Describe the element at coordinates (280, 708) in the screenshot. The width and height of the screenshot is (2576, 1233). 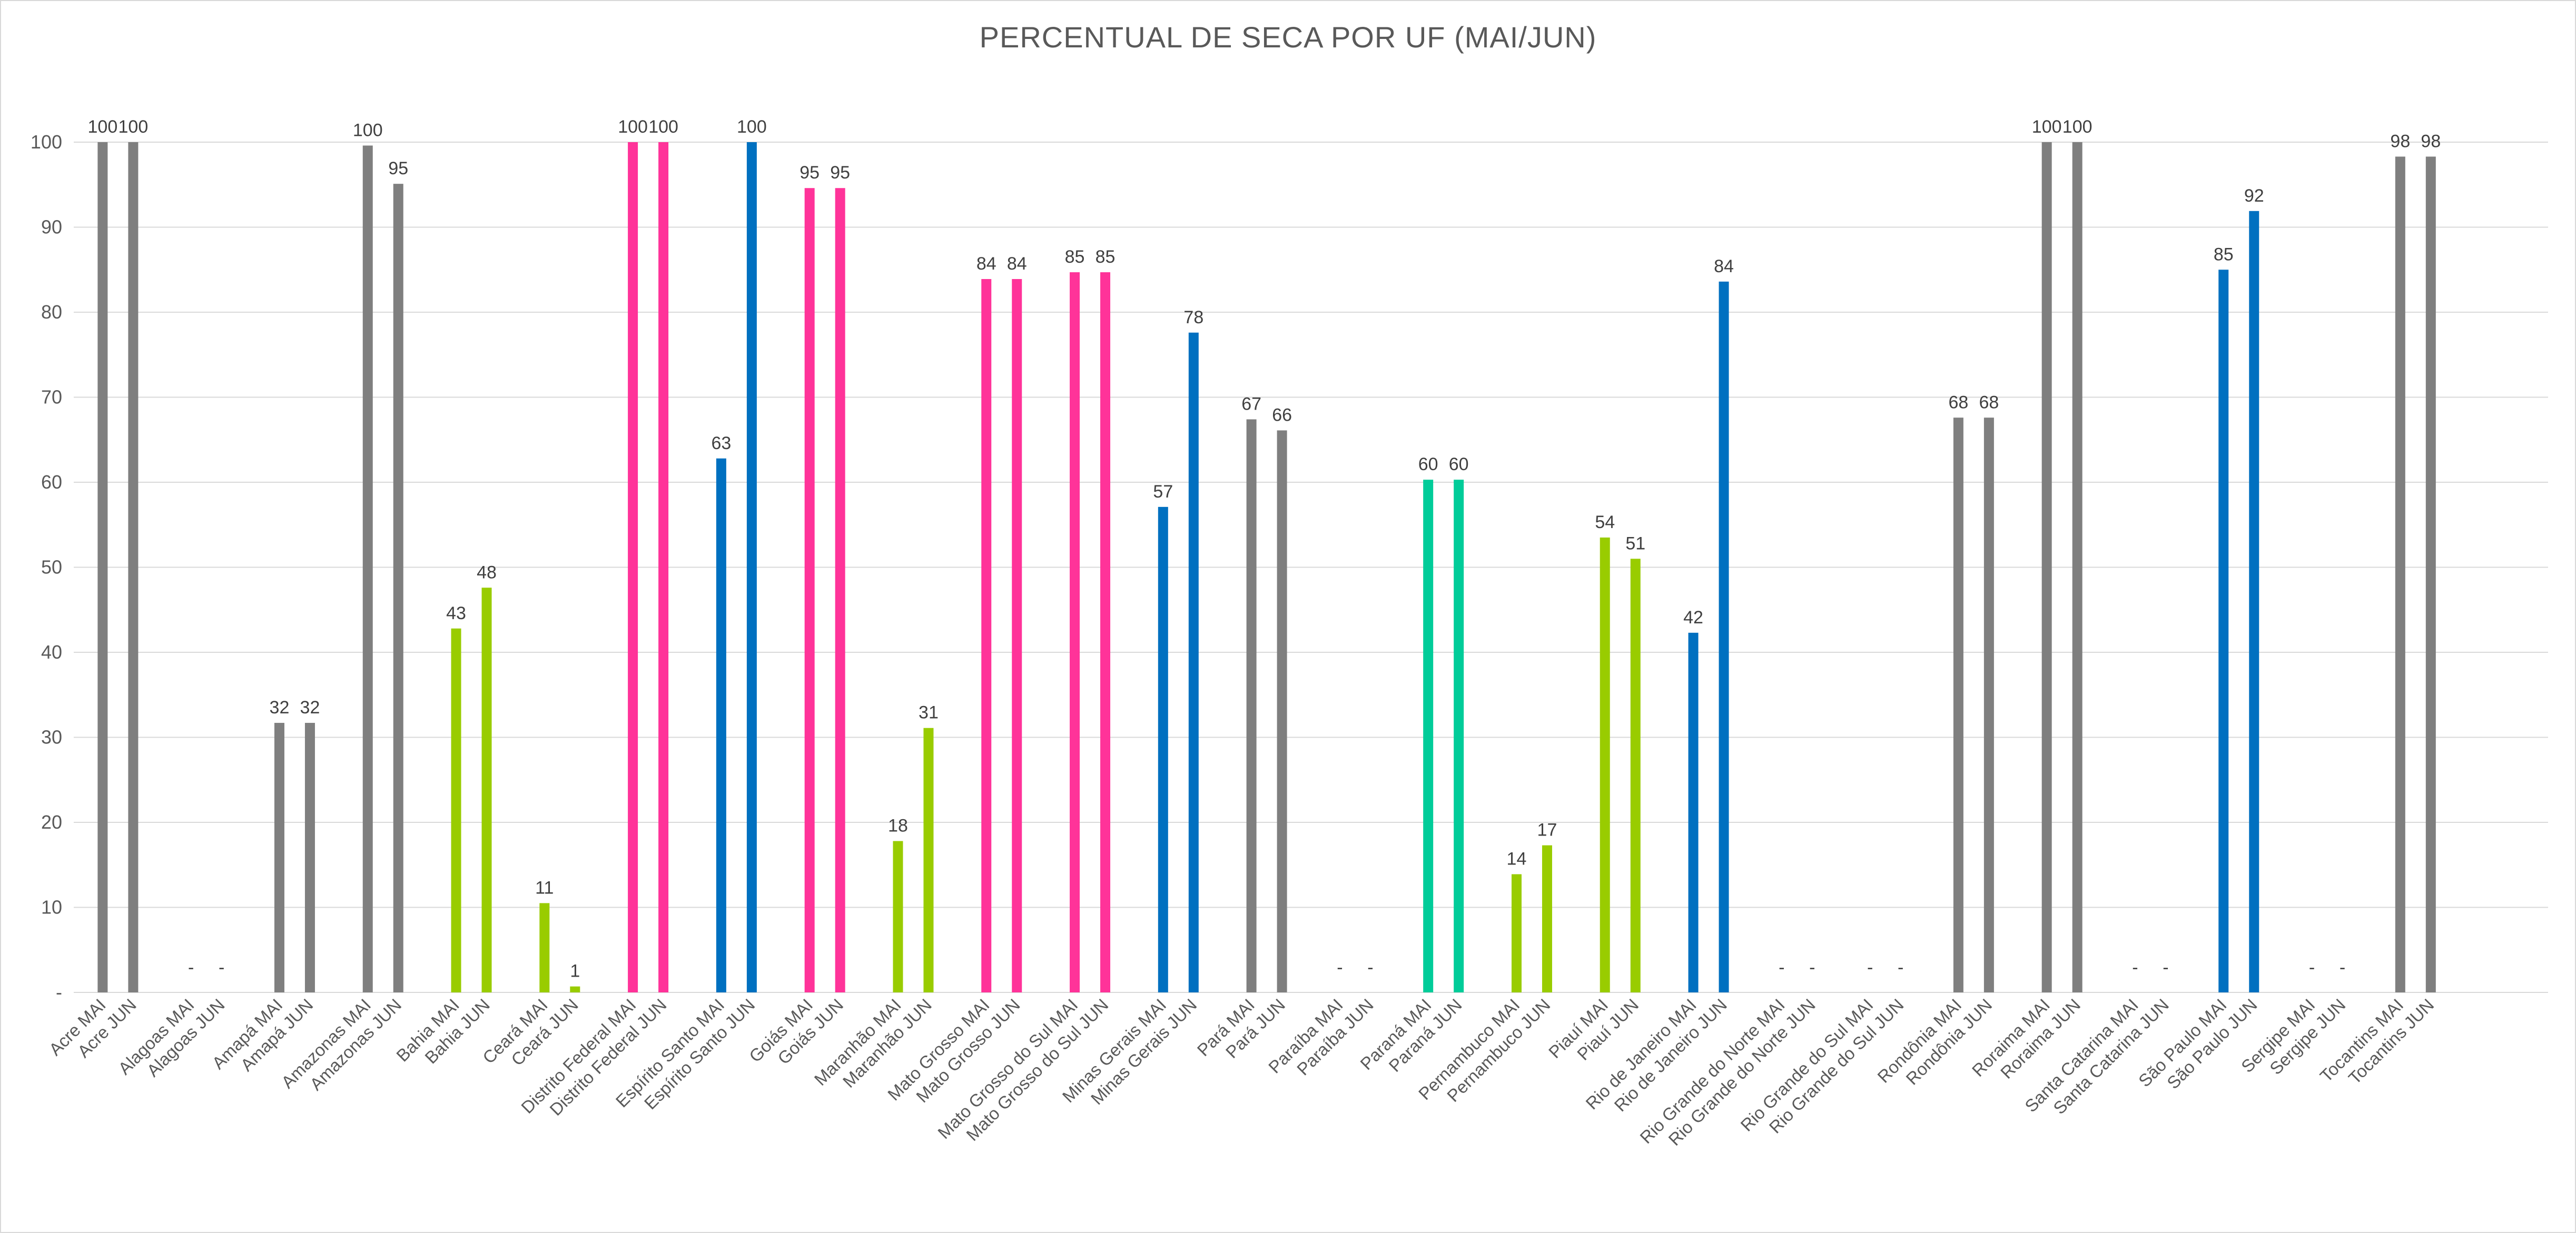
I see `data-label: 32` at that location.